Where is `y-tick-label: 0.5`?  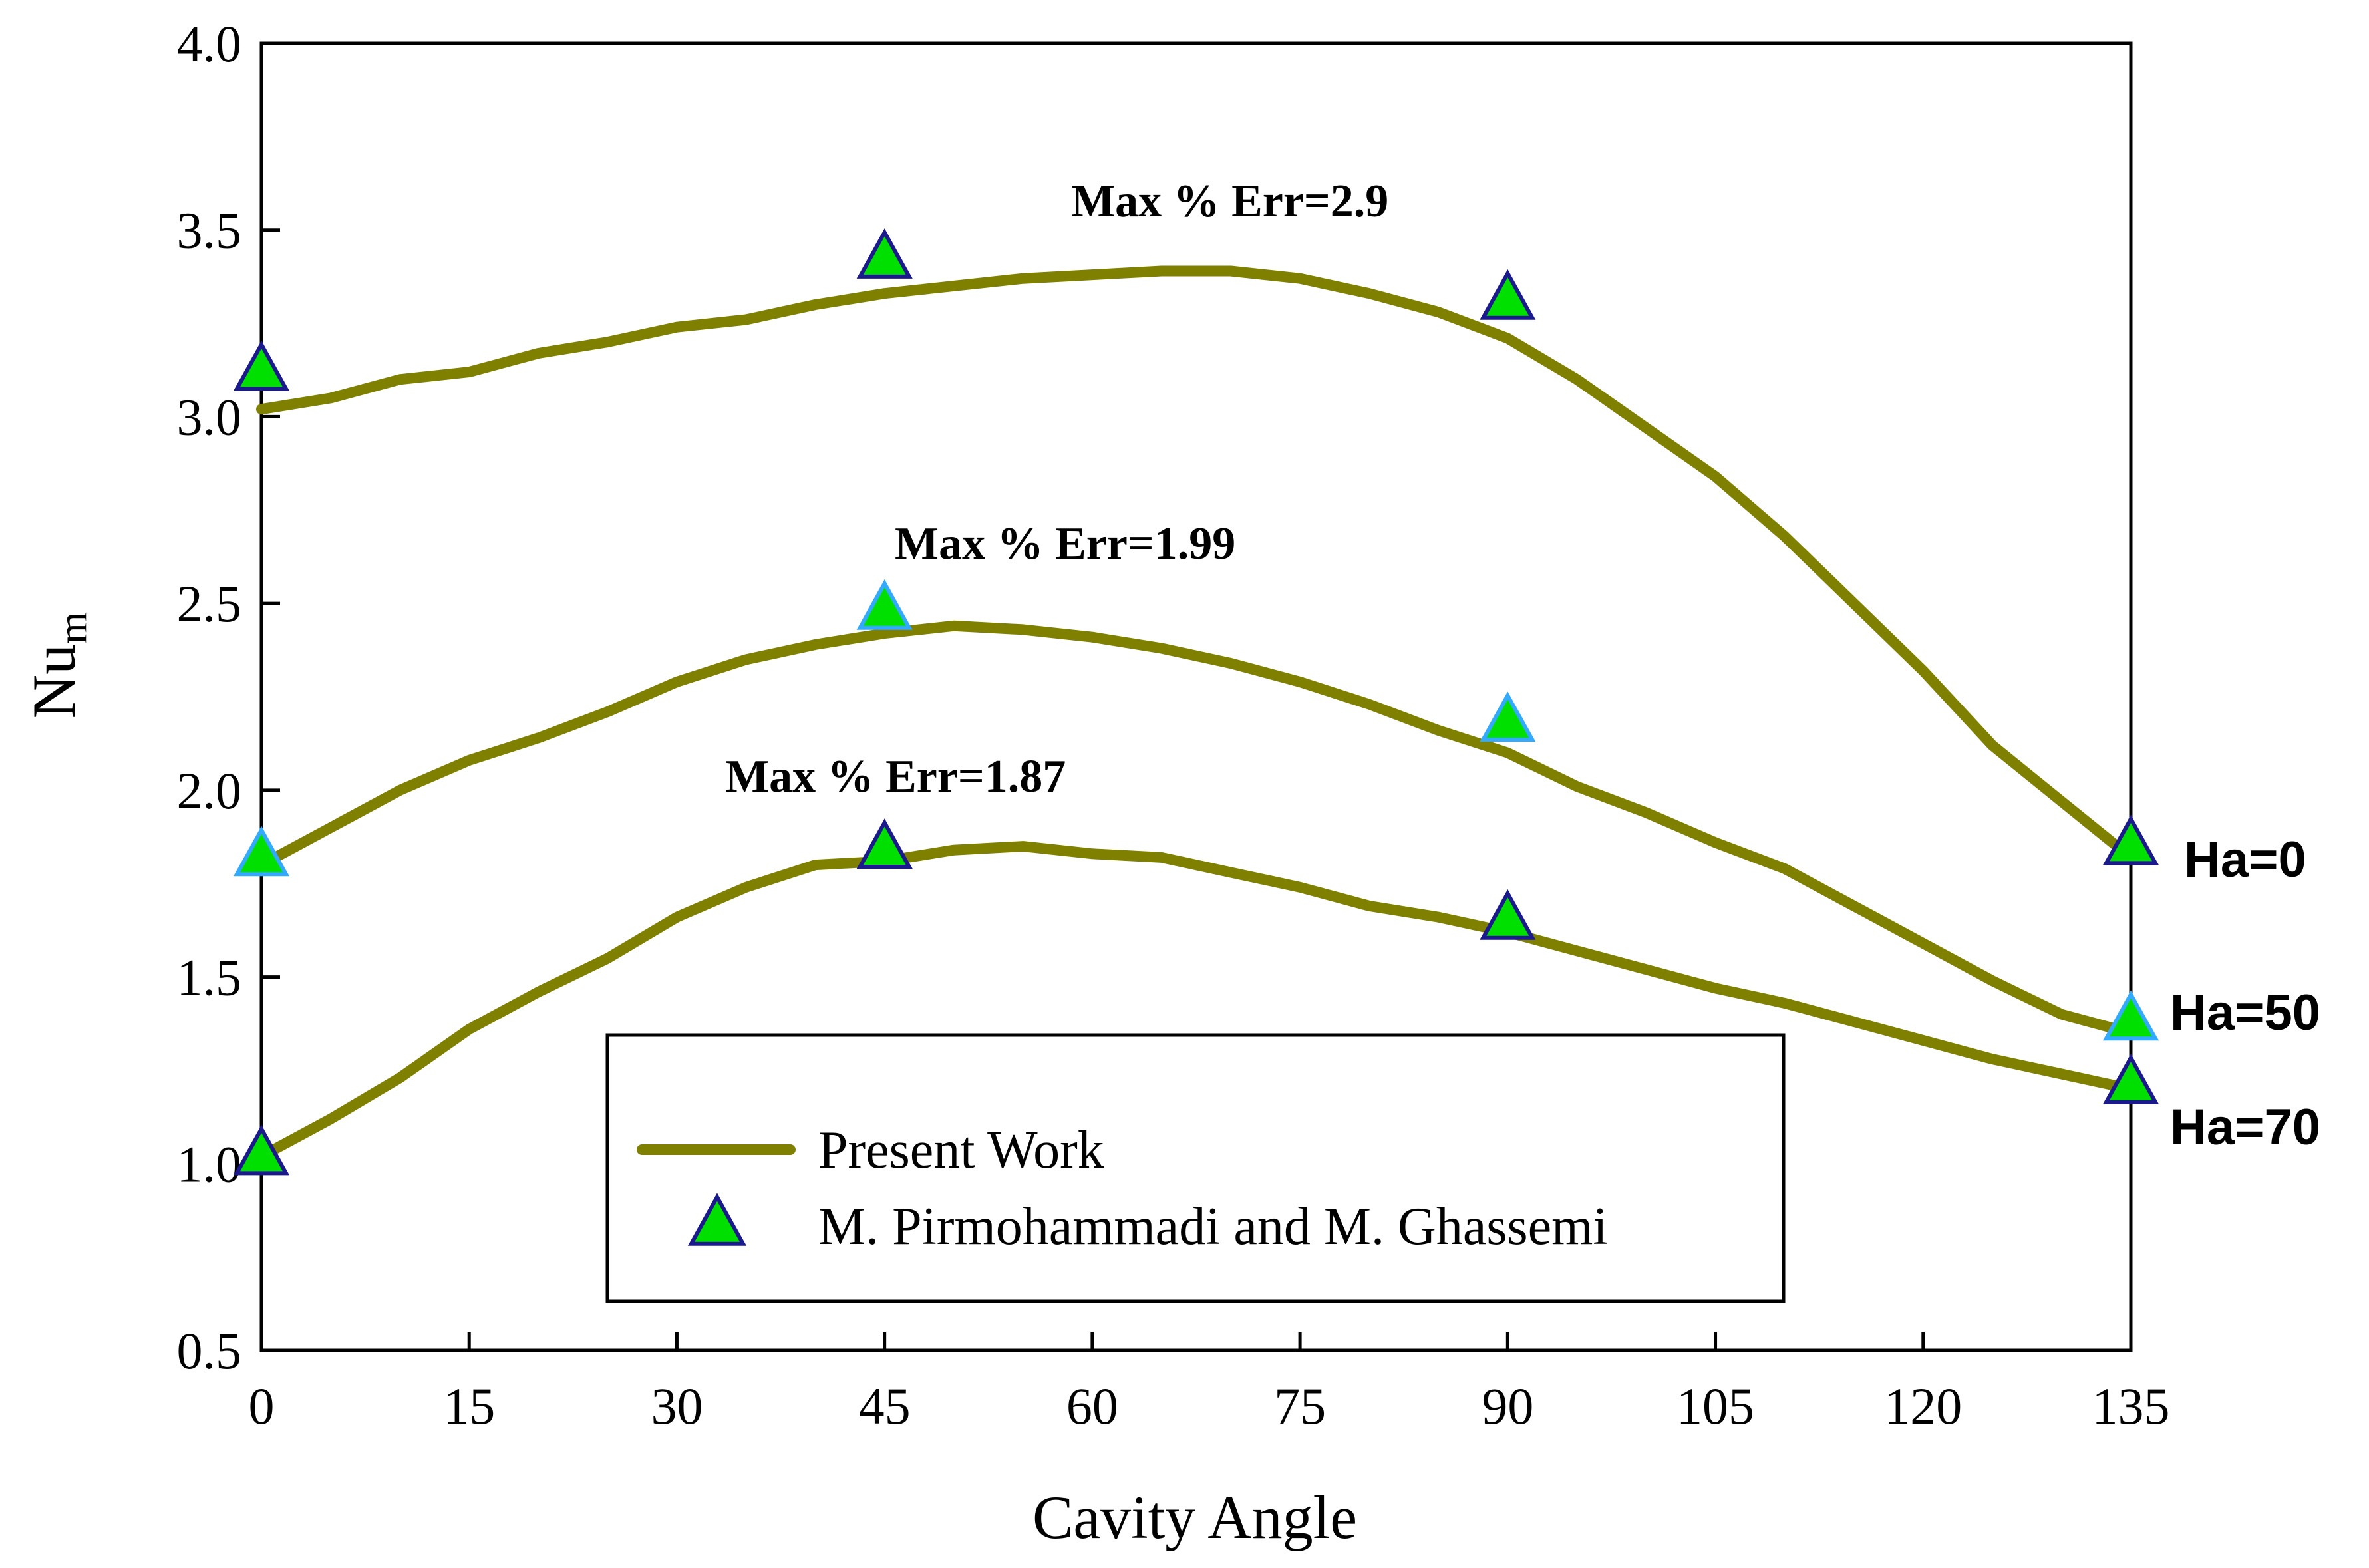
y-tick-label: 0.5 is located at coordinates (210, 1351).